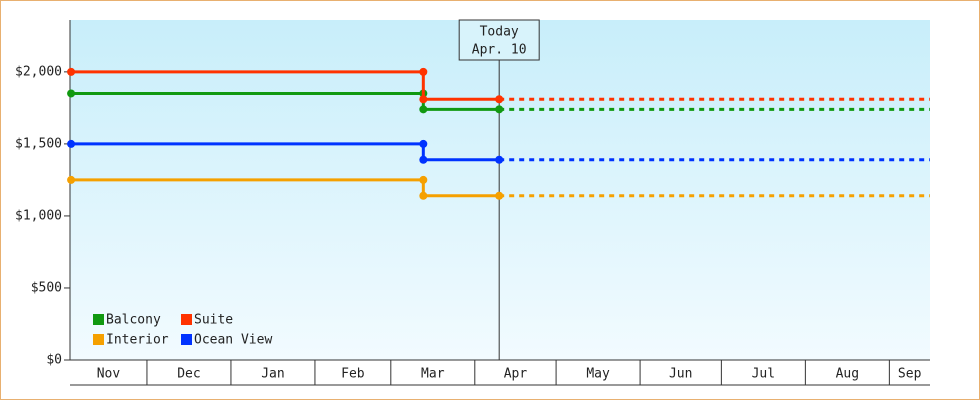  I want to click on x-tick-label: Nov, so click(109, 374).